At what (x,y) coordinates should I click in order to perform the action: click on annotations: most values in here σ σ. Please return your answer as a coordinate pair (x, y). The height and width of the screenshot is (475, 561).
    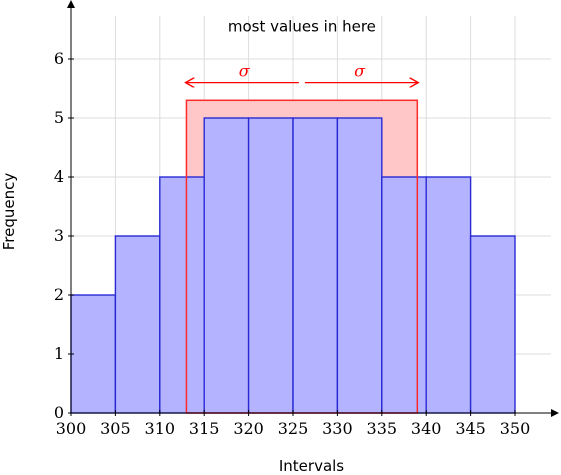
    Looking at the image, I should click on (301, 50).